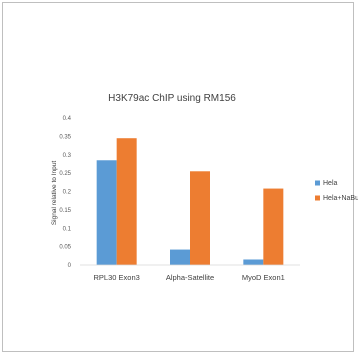 Image resolution: width=358 pixels, height=356 pixels. Describe the element at coordinates (172, 98) in the screenshot. I see `chart-title: H3K79ac ChIP using RM156` at that location.